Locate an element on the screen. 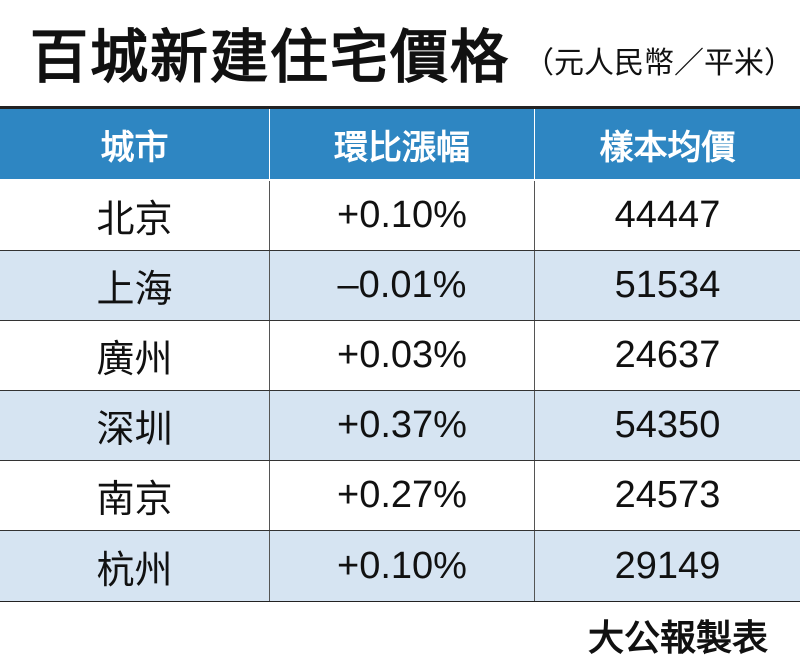 Image resolution: width=800 pixels, height=670 pixels. city-cell: 深圳 is located at coordinates (135, 425).